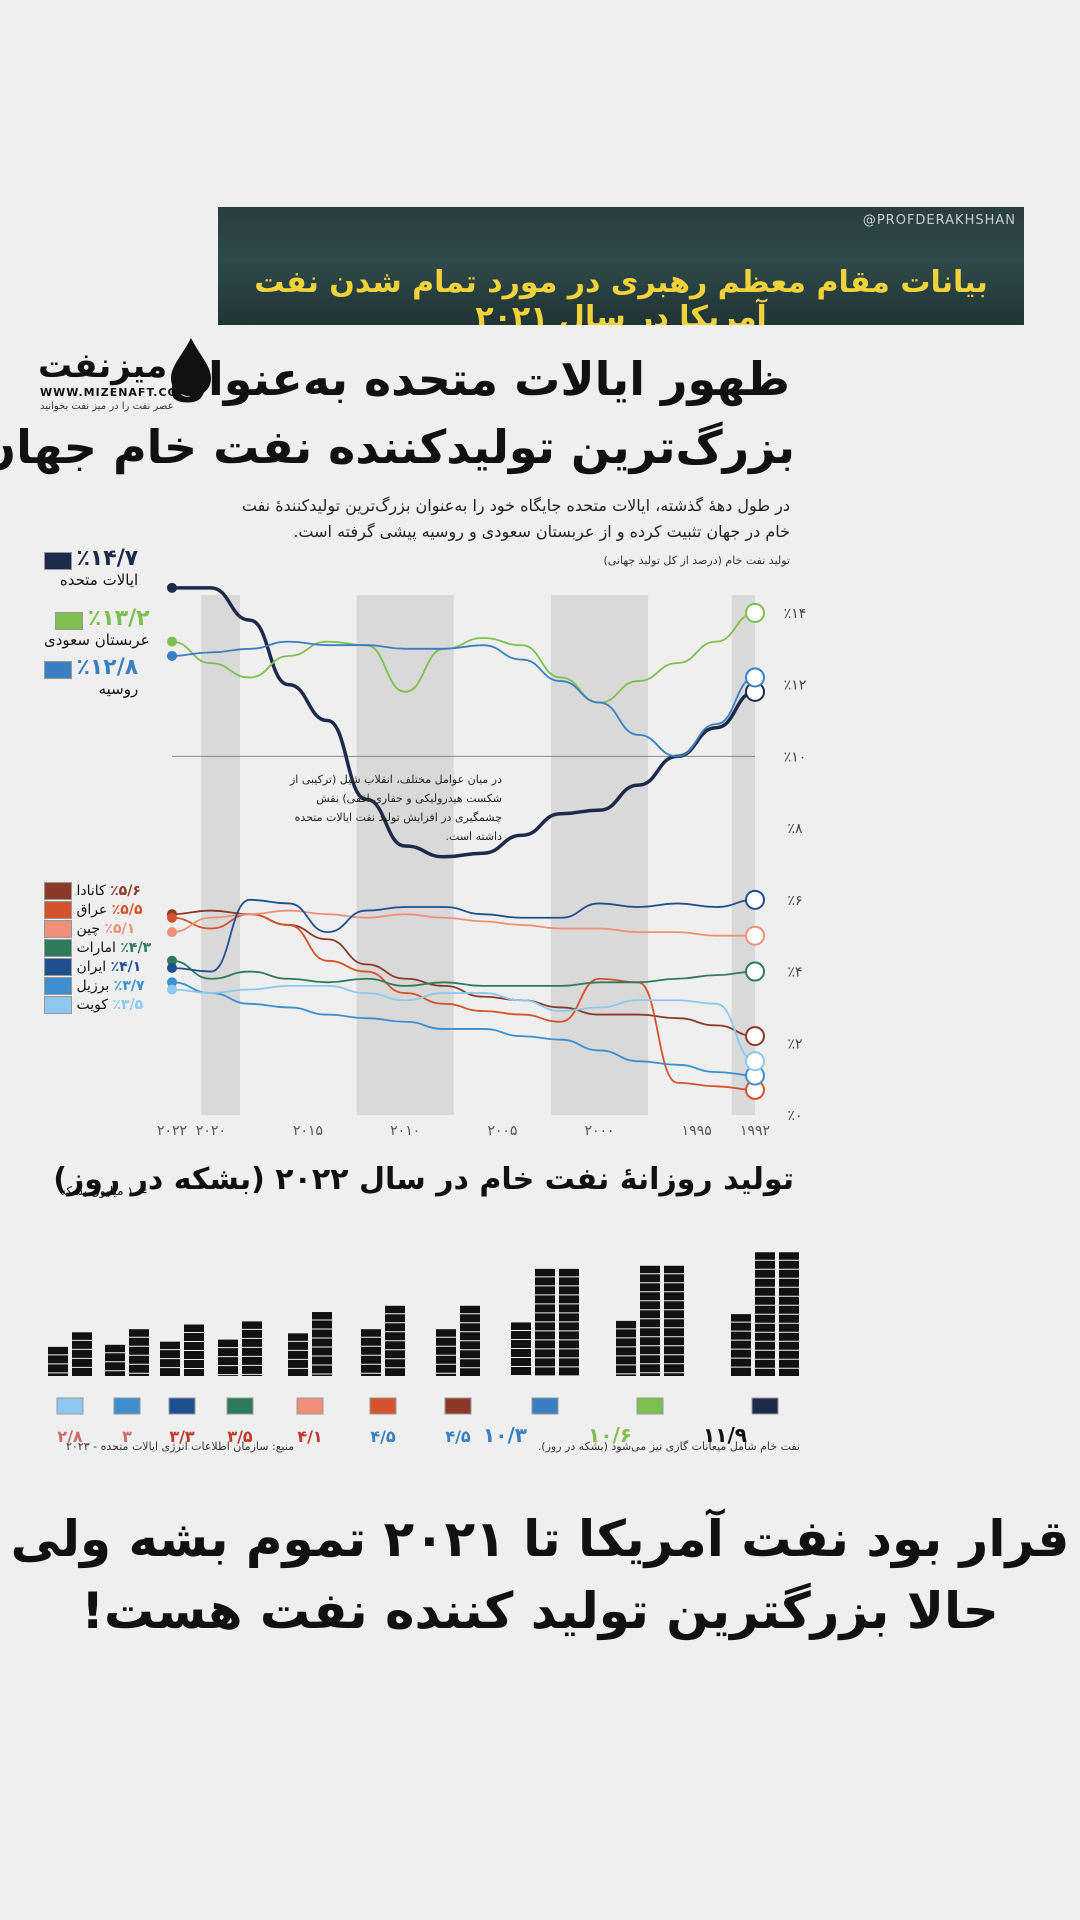  I want to click on bar-value-label: ۱۱/۹, so click(725, 1435).